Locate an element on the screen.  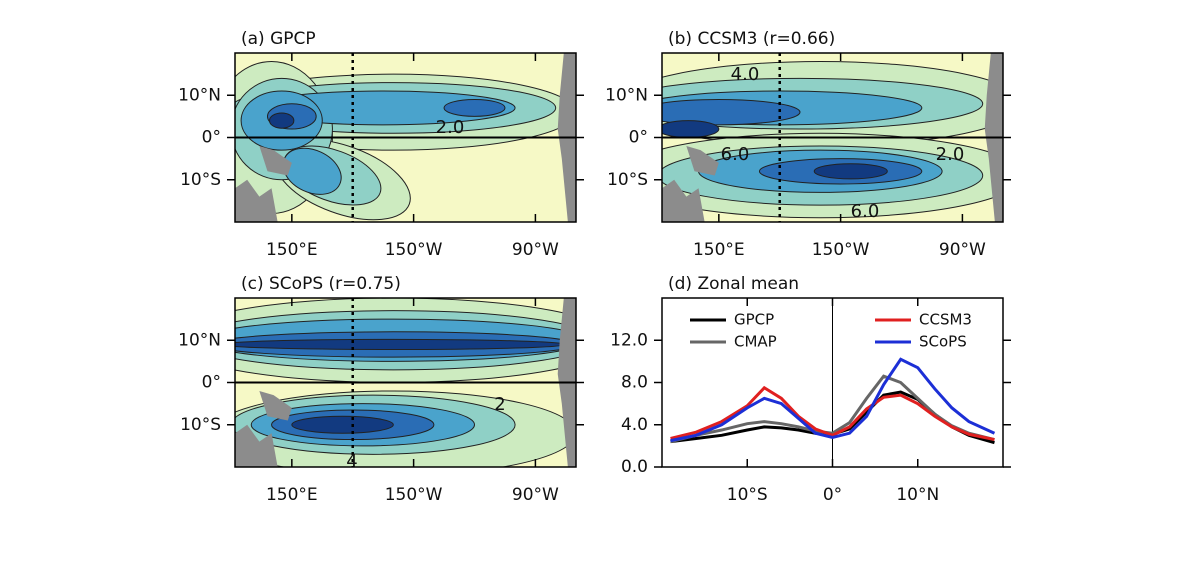
contour-label: 4 is located at coordinates (351, 461).